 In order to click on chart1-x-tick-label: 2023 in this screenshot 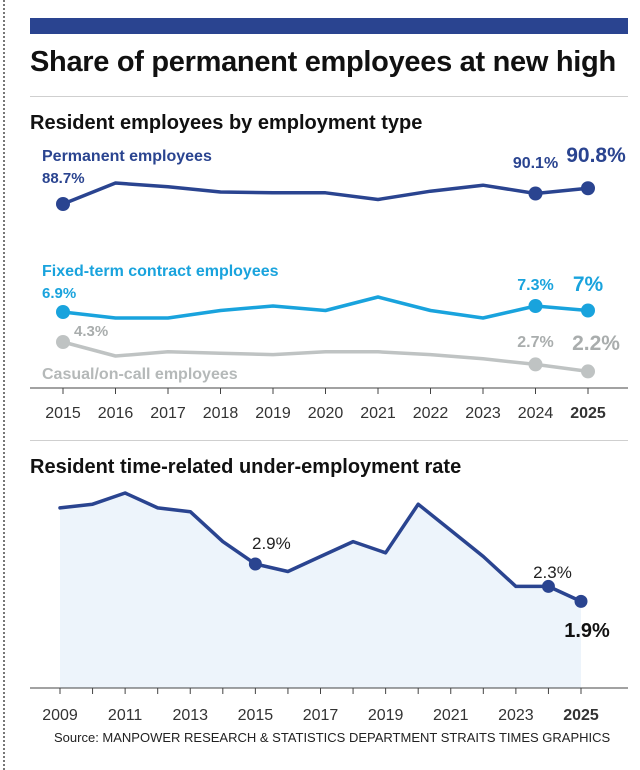, I will do `click(483, 413)`.